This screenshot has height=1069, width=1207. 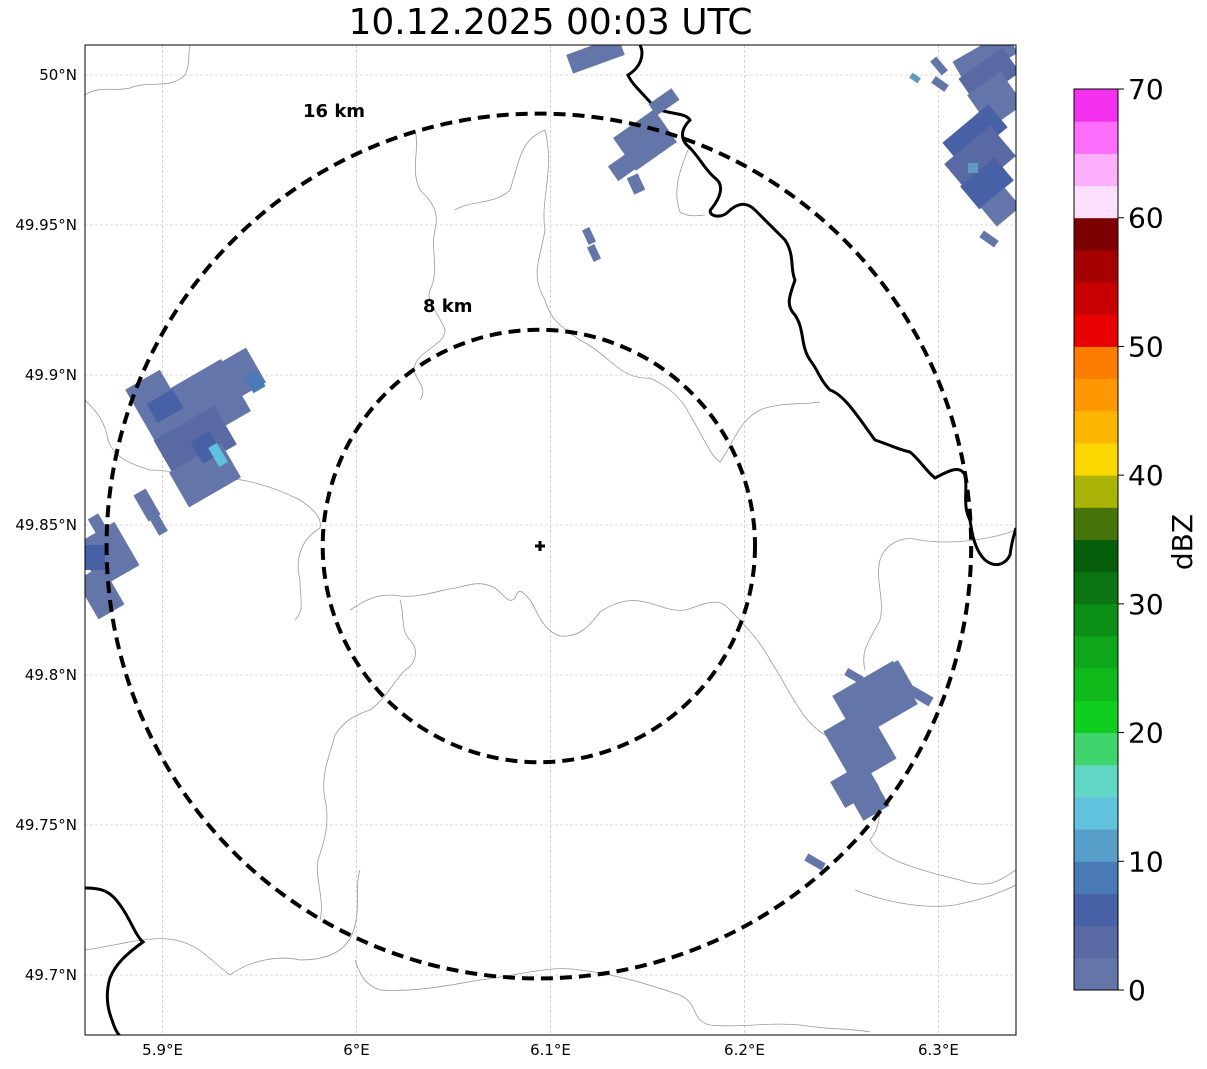 What do you see at coordinates (1146, 89) in the screenshot?
I see `colorbar-tick-label: 70` at bounding box center [1146, 89].